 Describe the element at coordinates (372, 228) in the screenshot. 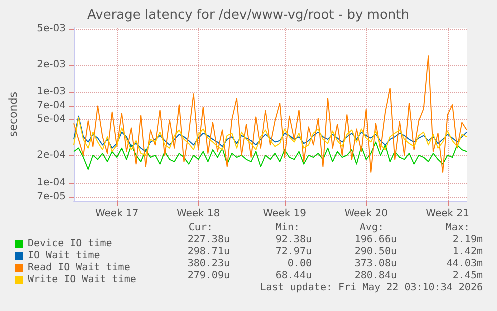

I see `text: Avg:` at that location.